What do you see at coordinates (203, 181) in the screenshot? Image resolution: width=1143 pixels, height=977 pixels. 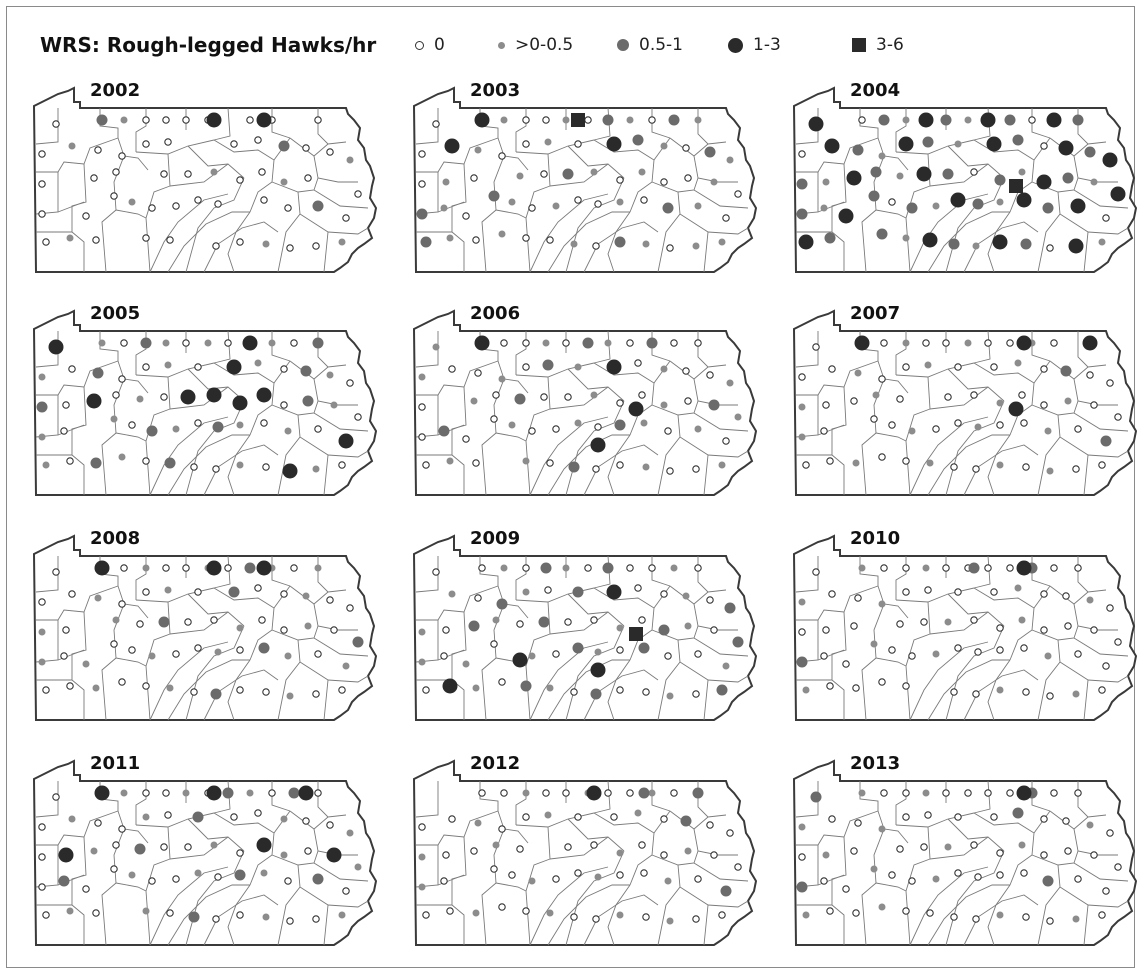 I see `map-panel-2002: 2002` at bounding box center [203, 181].